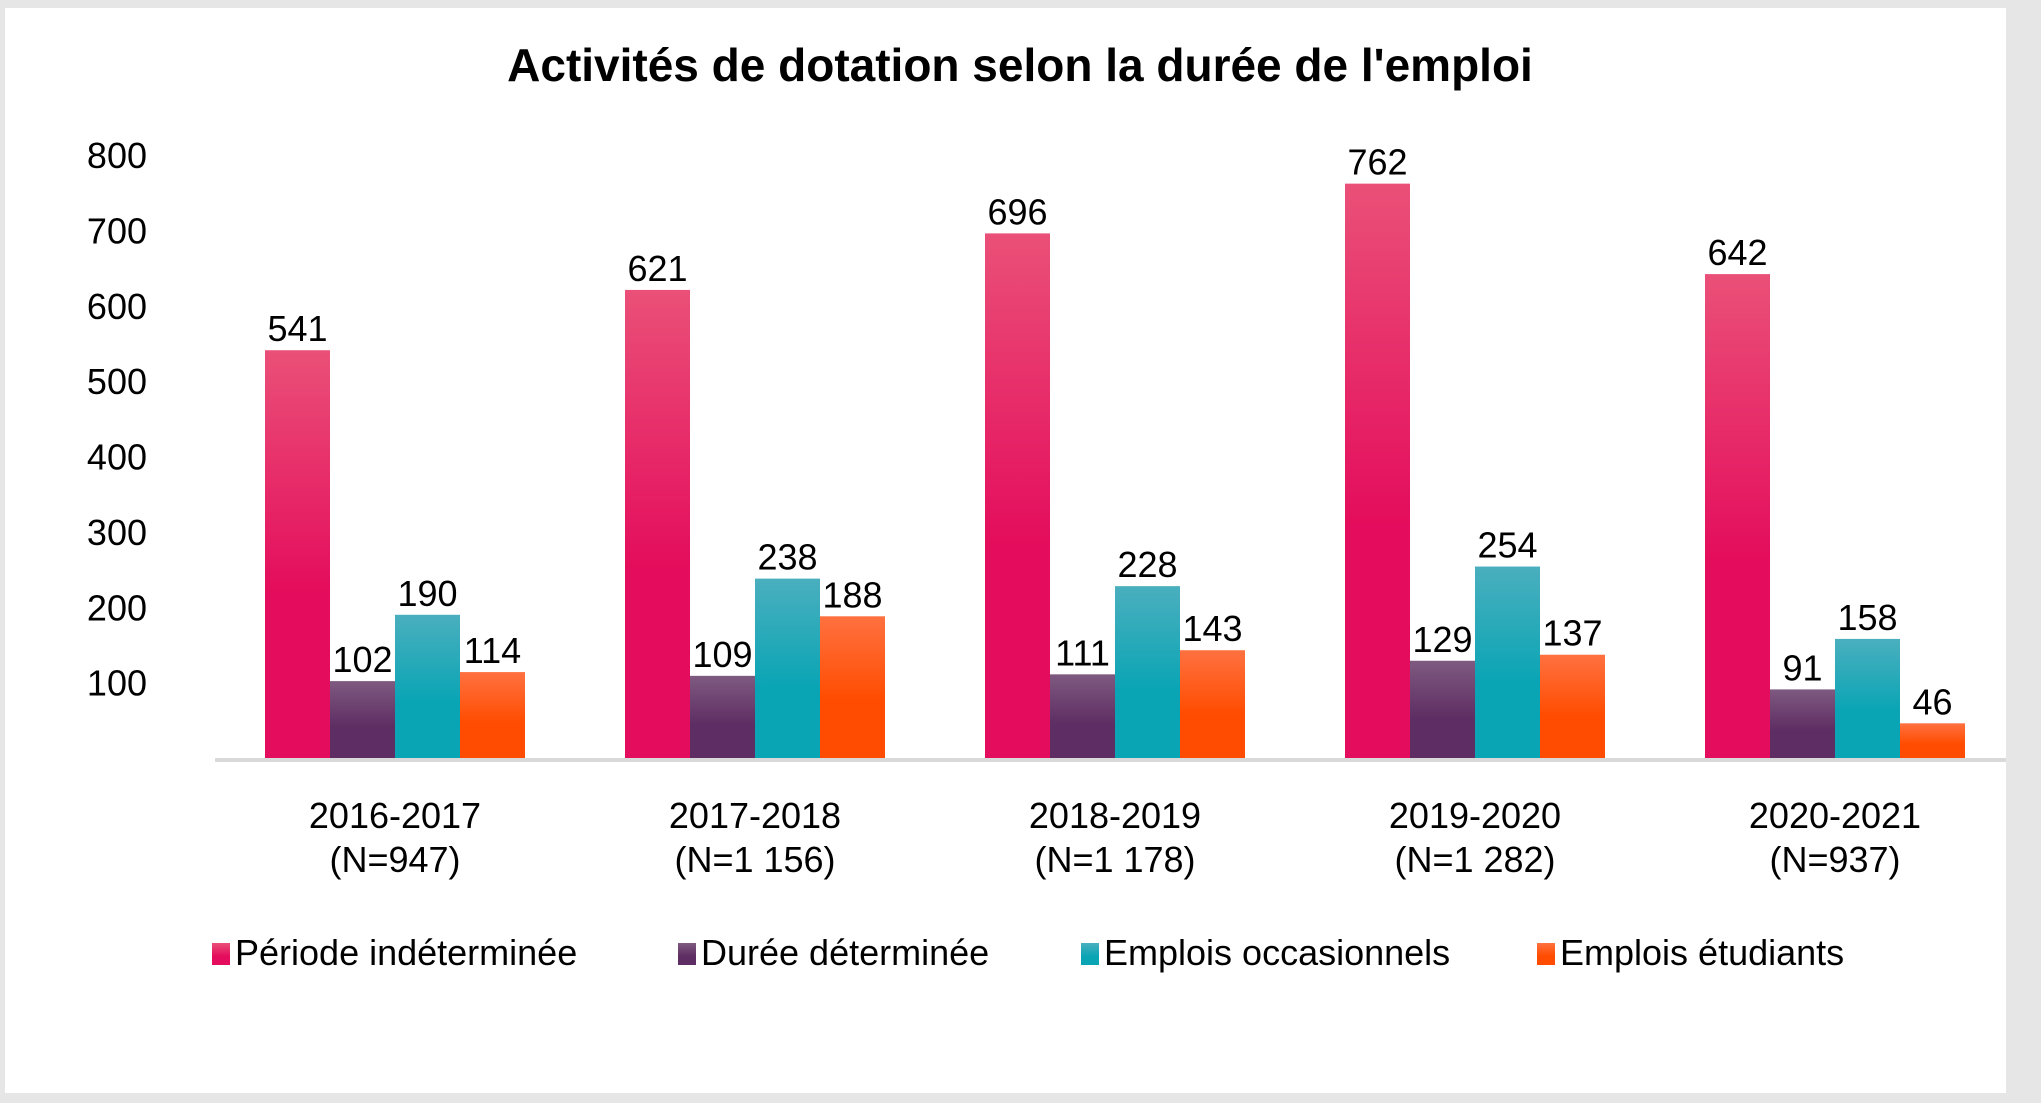 This screenshot has height=1103, width=2041. I want to click on data-label: 137, so click(1572, 633).